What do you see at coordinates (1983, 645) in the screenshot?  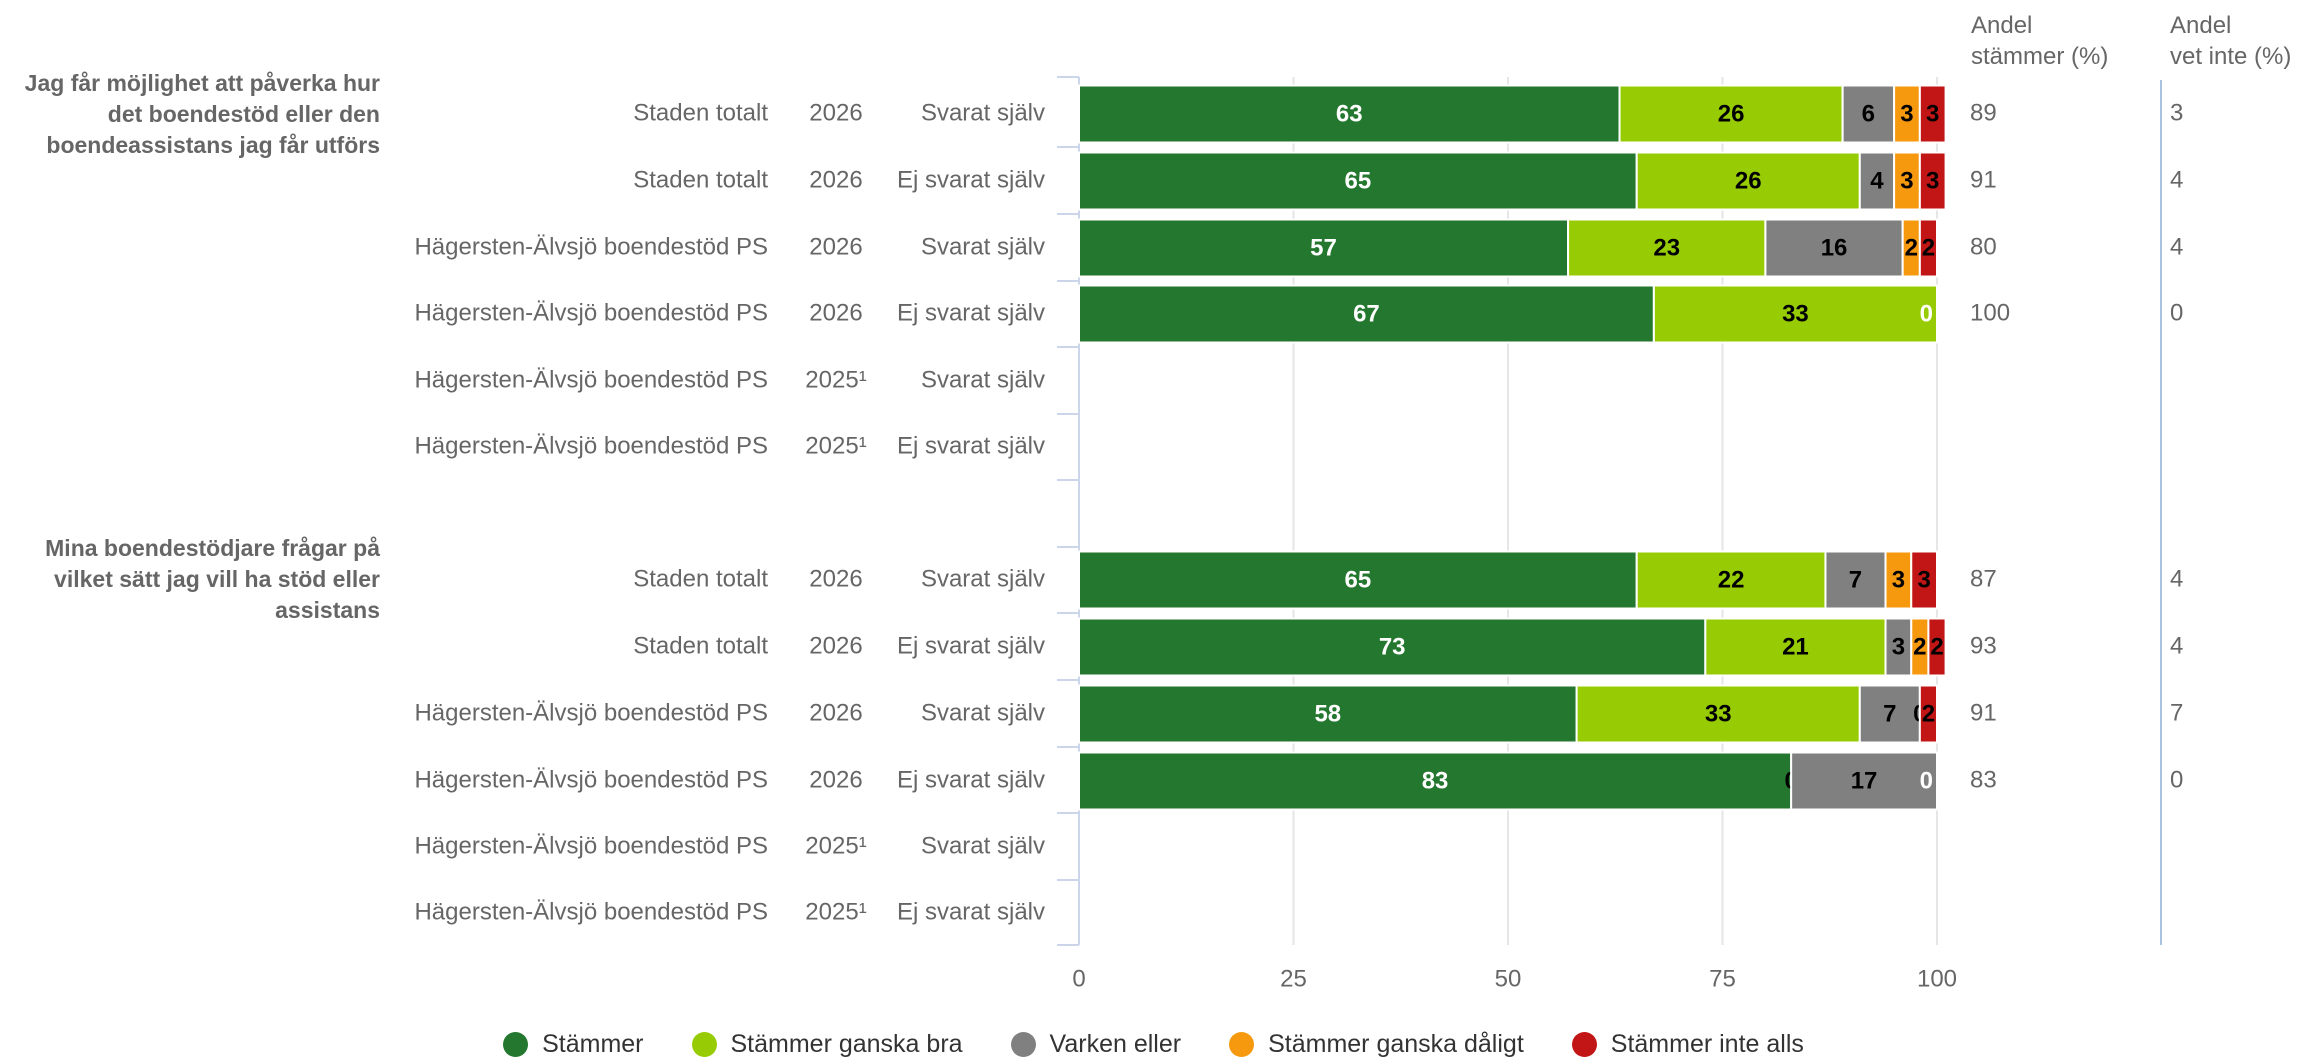 I see `share-agree-value: 93` at bounding box center [1983, 645].